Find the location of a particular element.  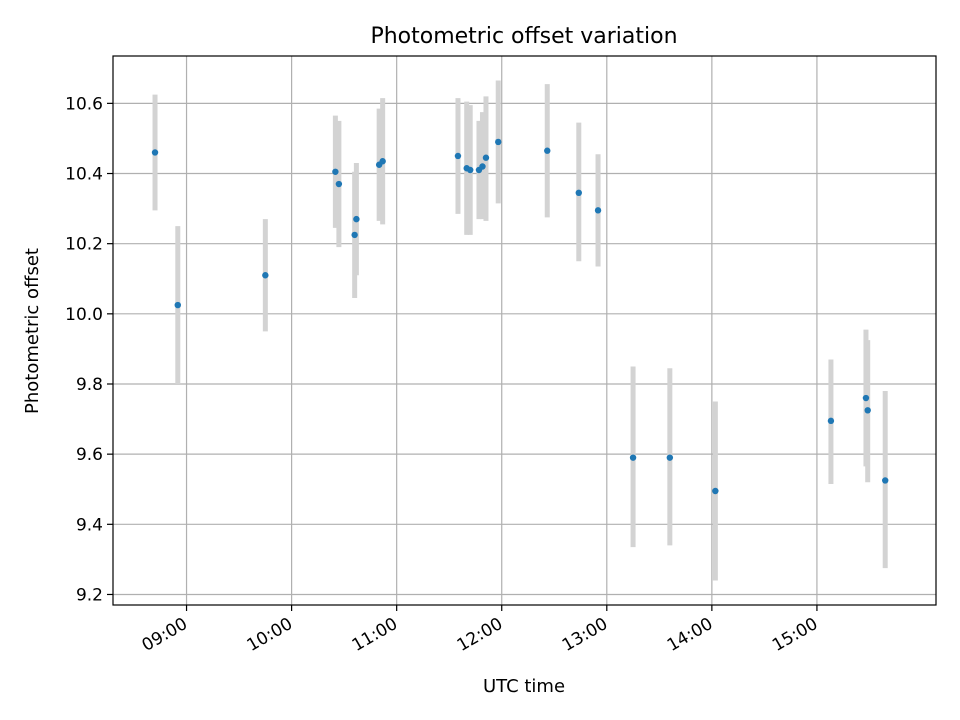

y-tick-label: 9.6 is located at coordinates (89, 455).